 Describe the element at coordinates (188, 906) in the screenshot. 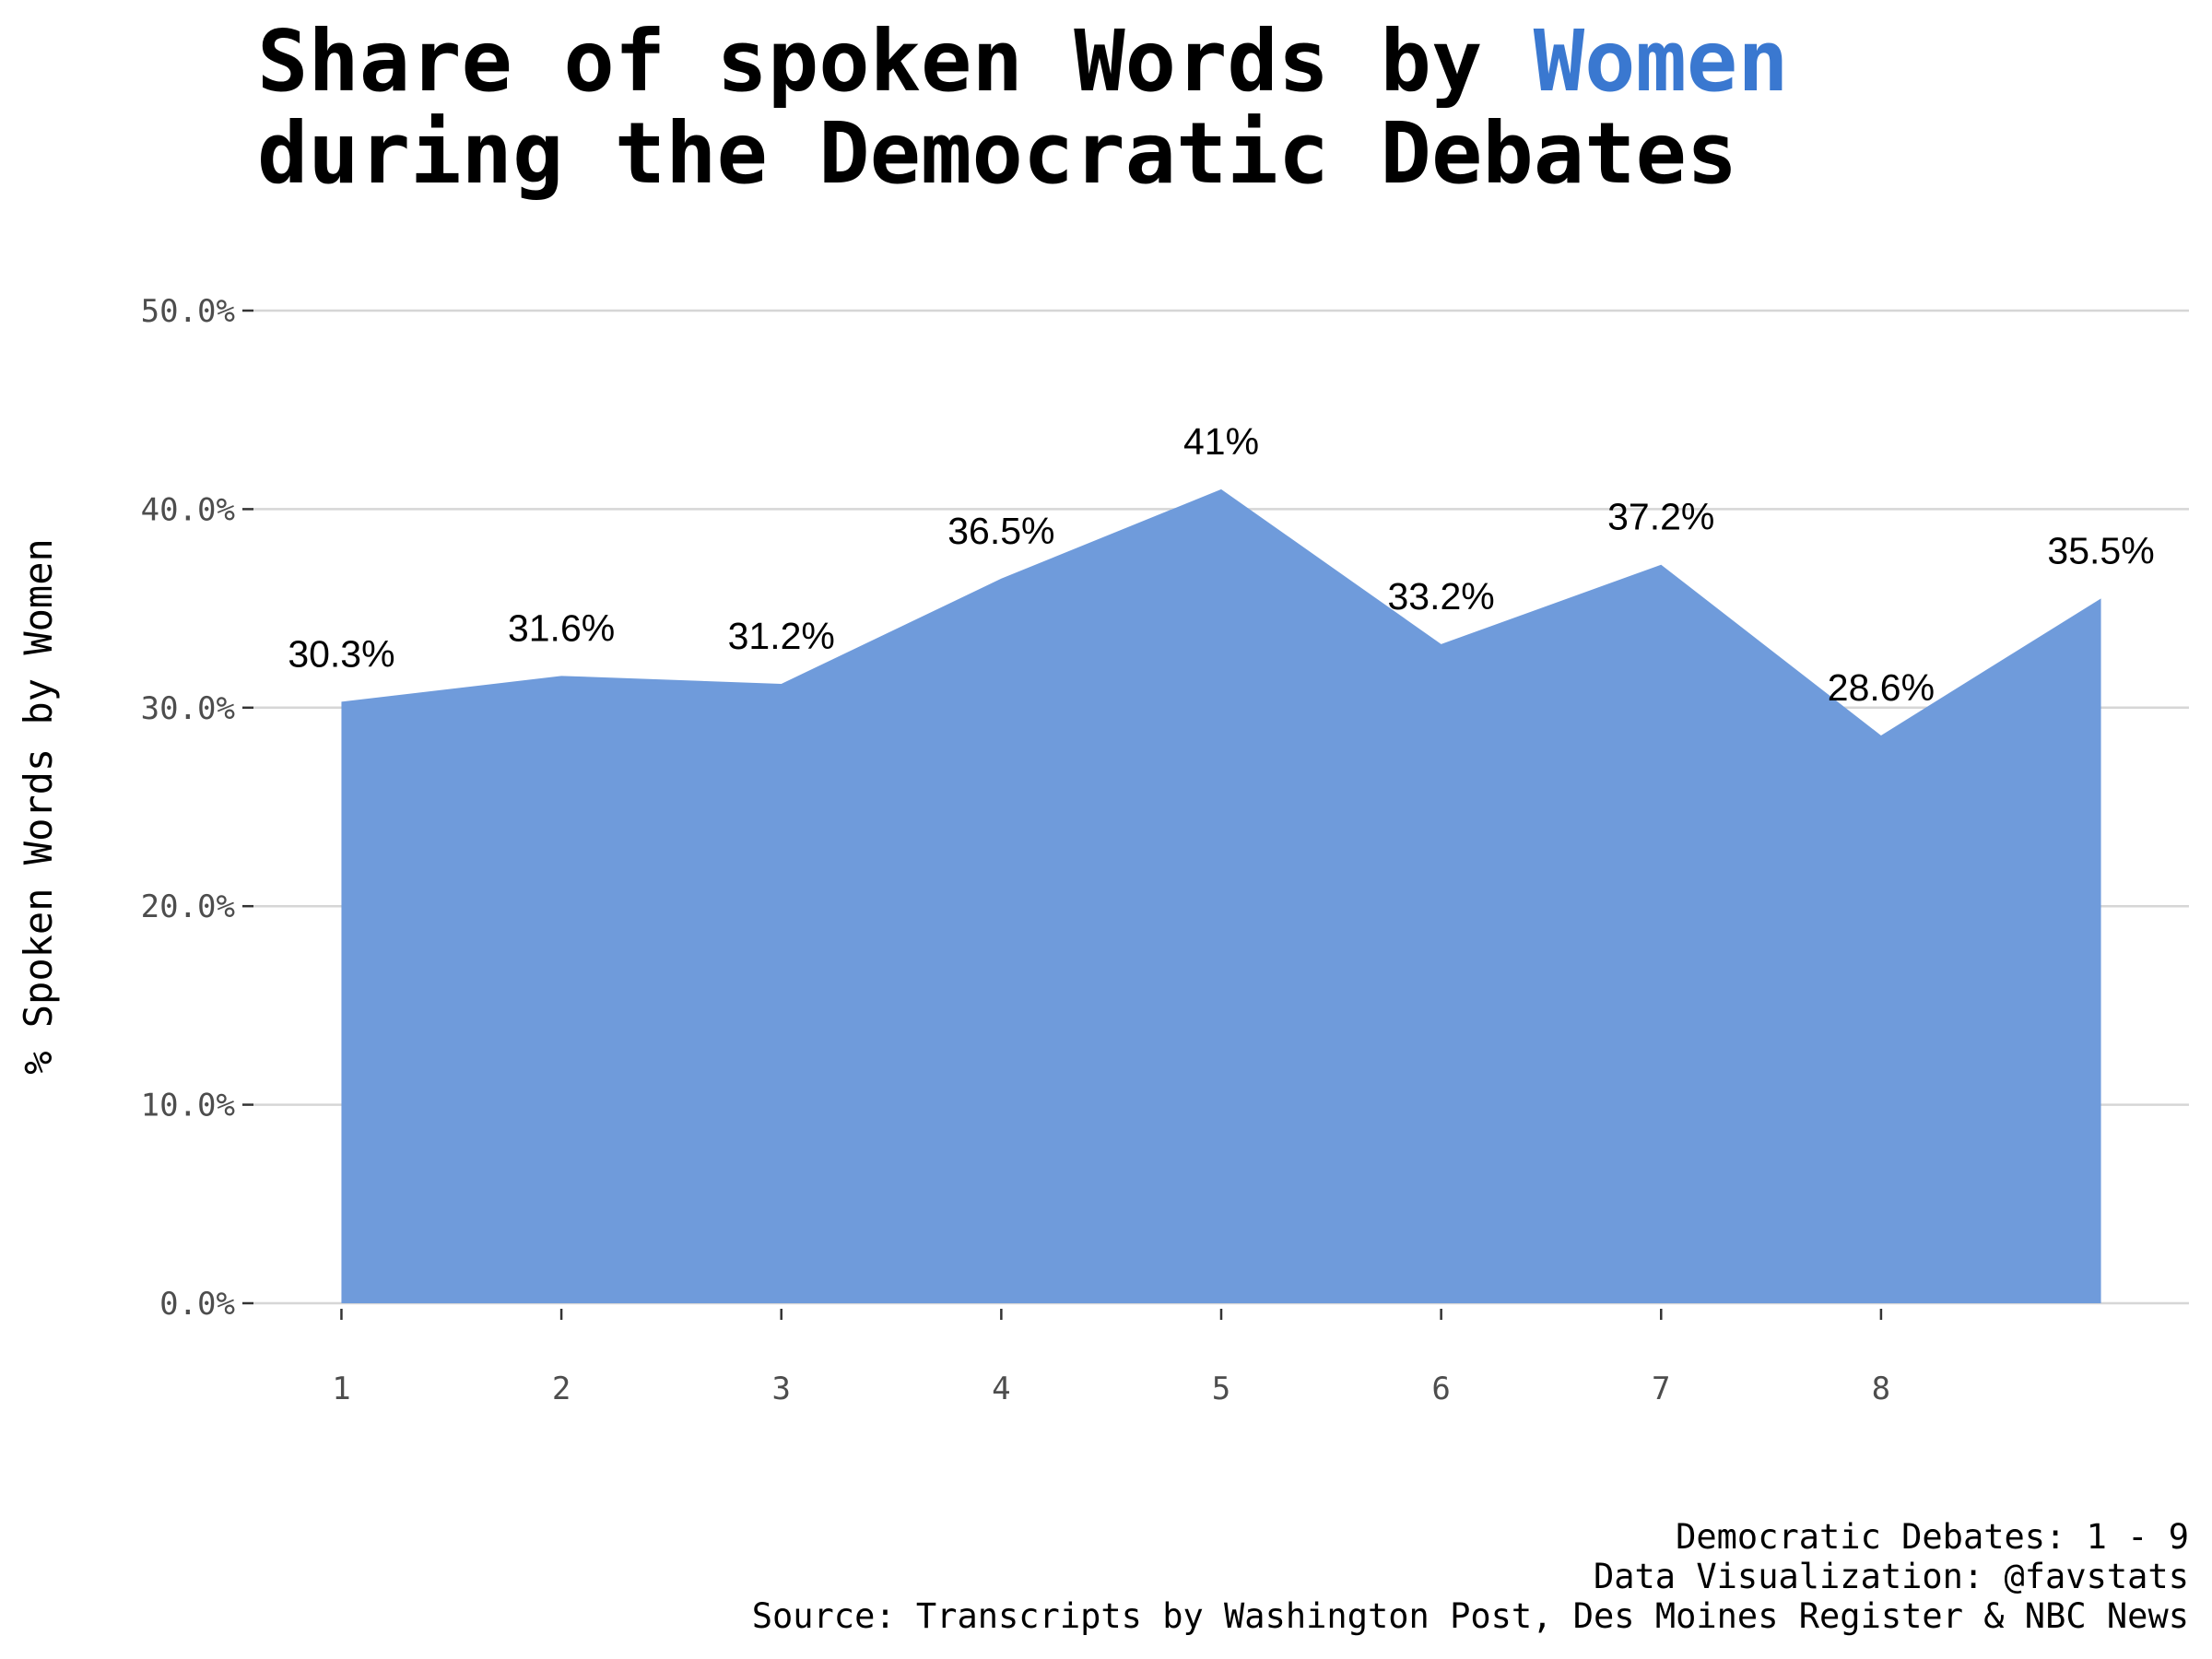

I see `y-tick-label: 20.0%` at that location.